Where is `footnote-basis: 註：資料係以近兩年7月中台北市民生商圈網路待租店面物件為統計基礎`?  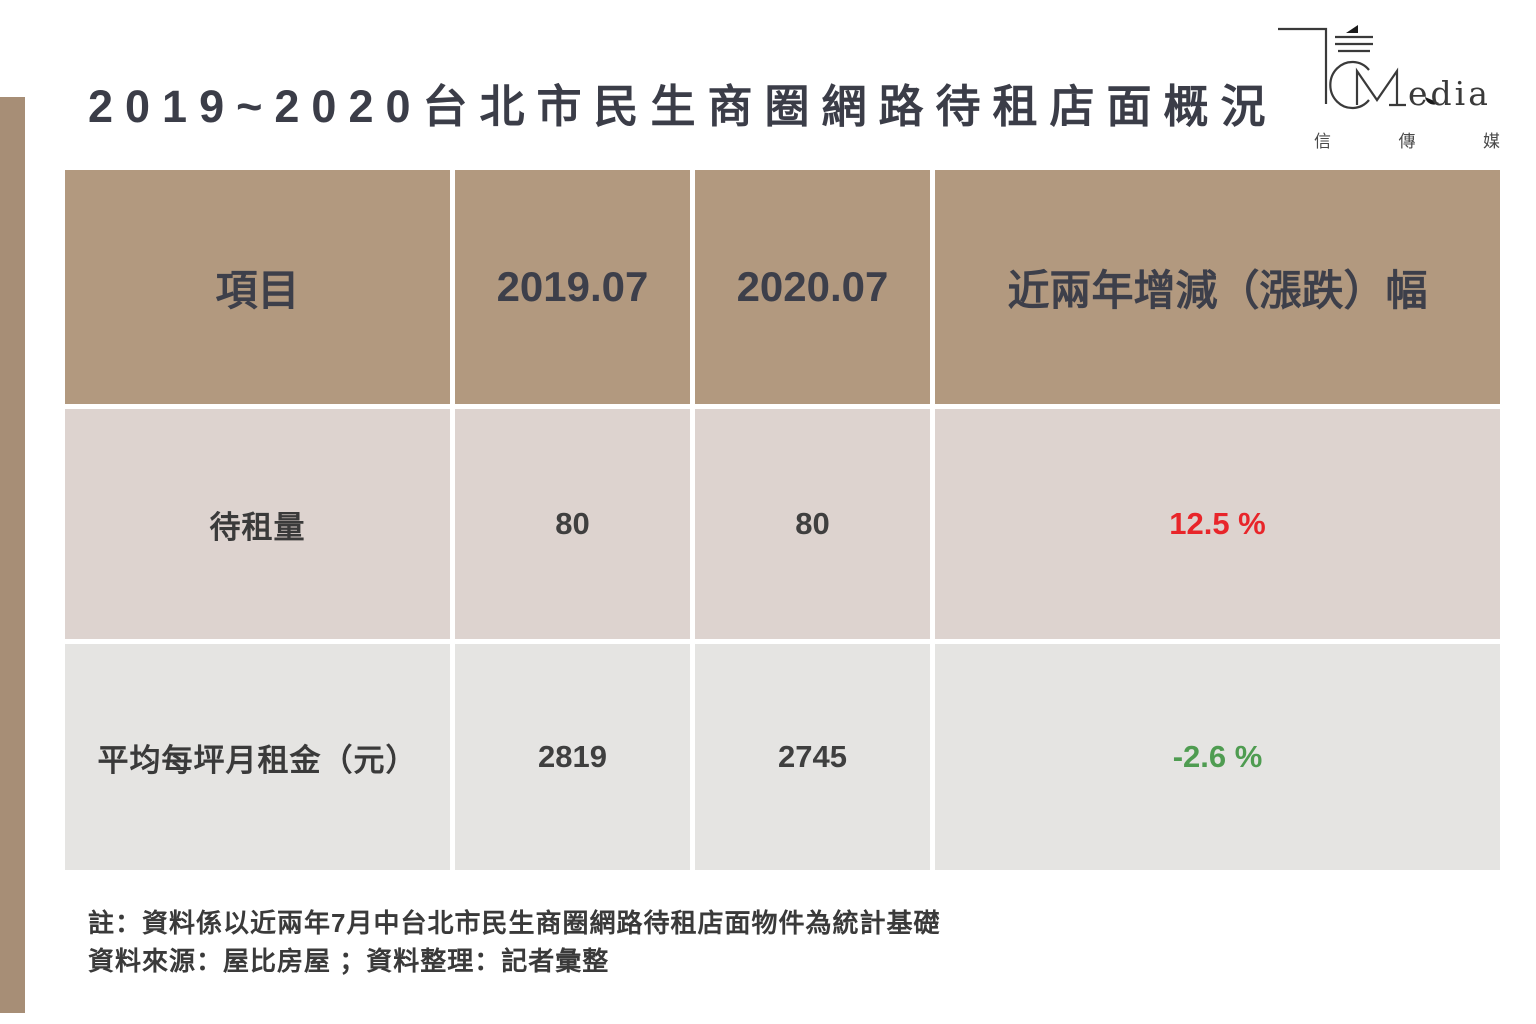
footnote-basis: 註：資料係以近兩年7月中台北市民生商圈網路待租店面物件為統計基礎 is located at coordinates (514, 923).